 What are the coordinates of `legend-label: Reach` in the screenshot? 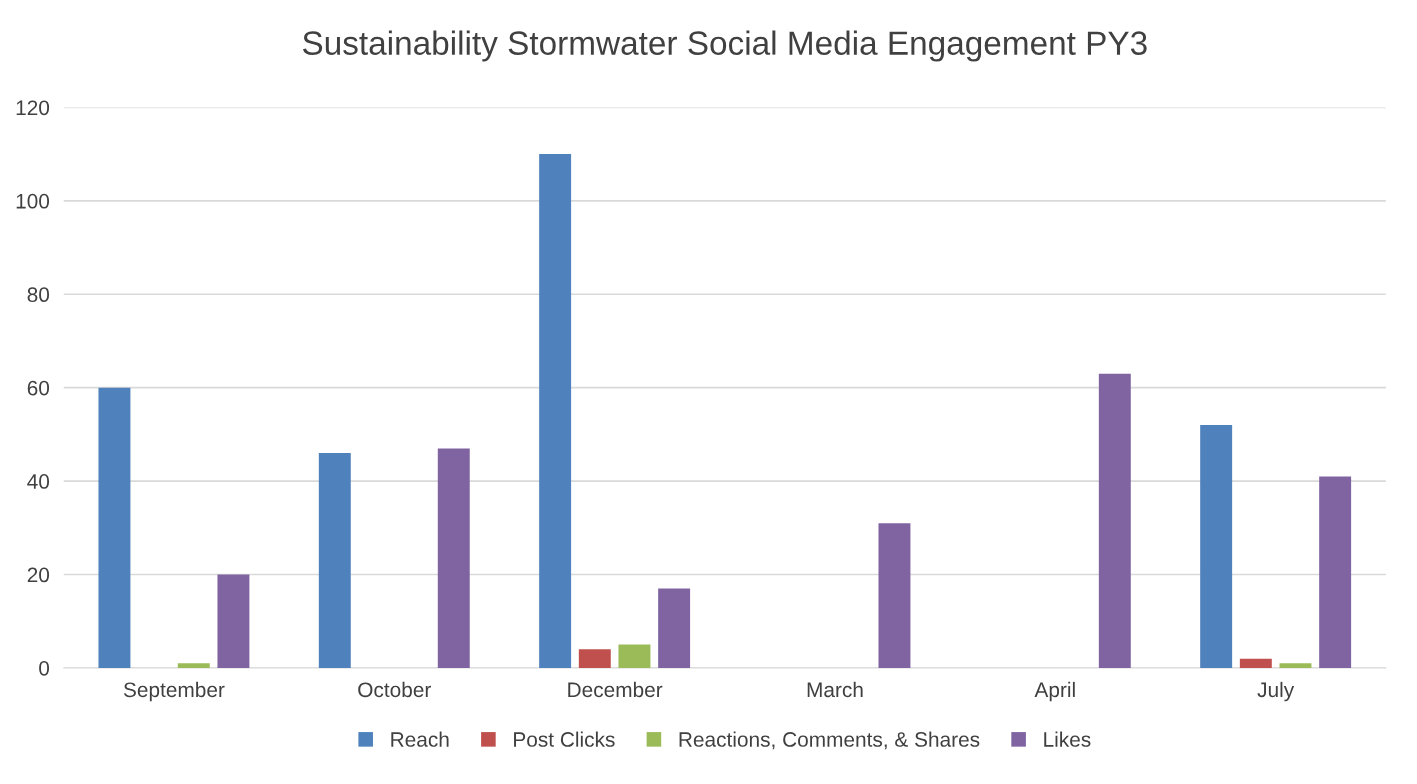 It's located at (420, 739).